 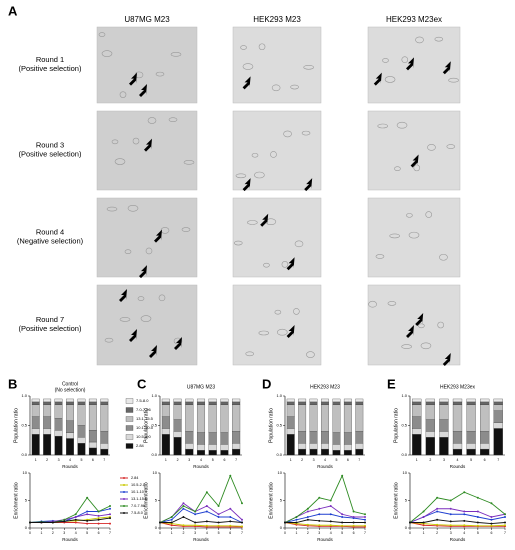 What do you see at coordinates (12, 383) in the screenshot?
I see `panel-label: B` at bounding box center [12, 383].